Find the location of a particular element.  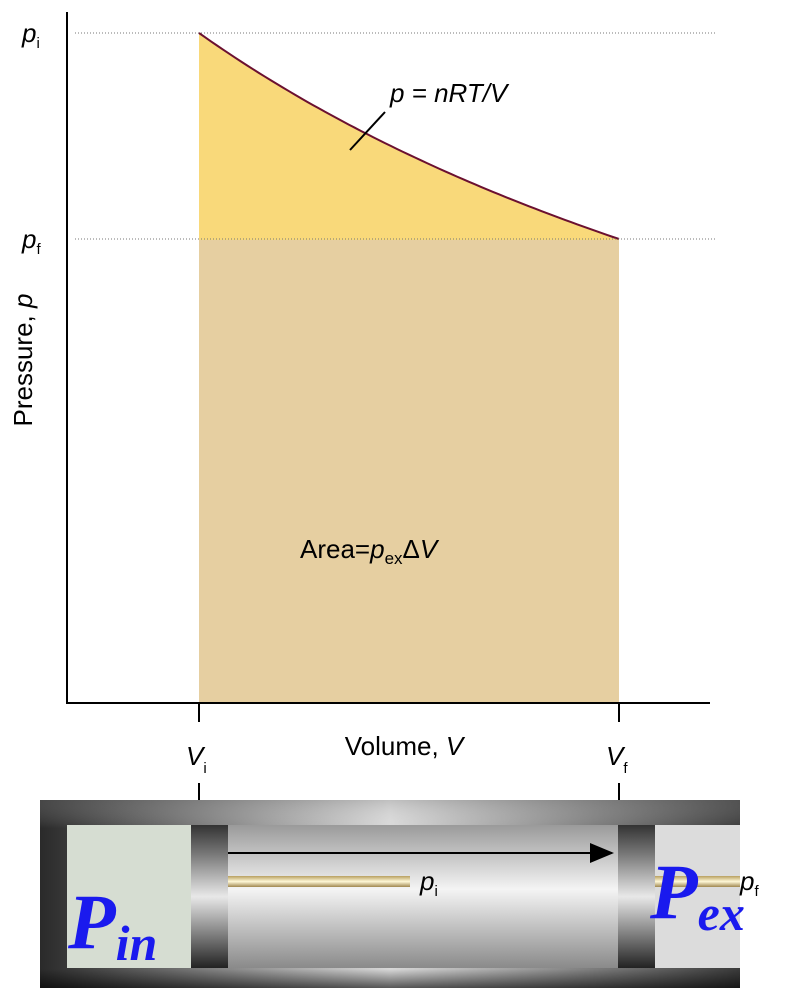

y-tick-label: pf is located at coordinates (31, 241).